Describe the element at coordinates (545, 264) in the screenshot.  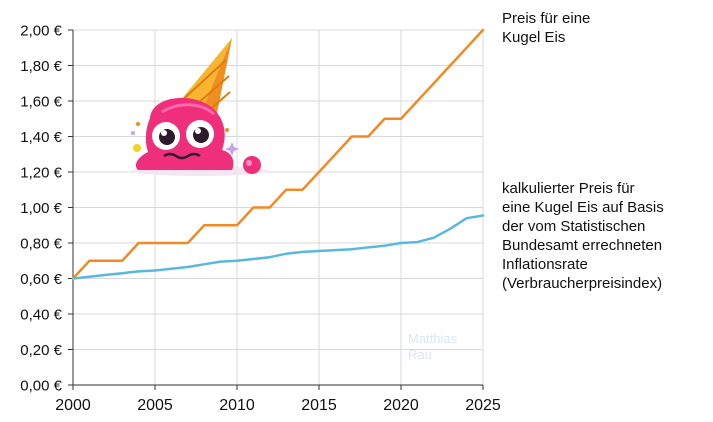
I see `legend-line: Inflationsrate` at that location.